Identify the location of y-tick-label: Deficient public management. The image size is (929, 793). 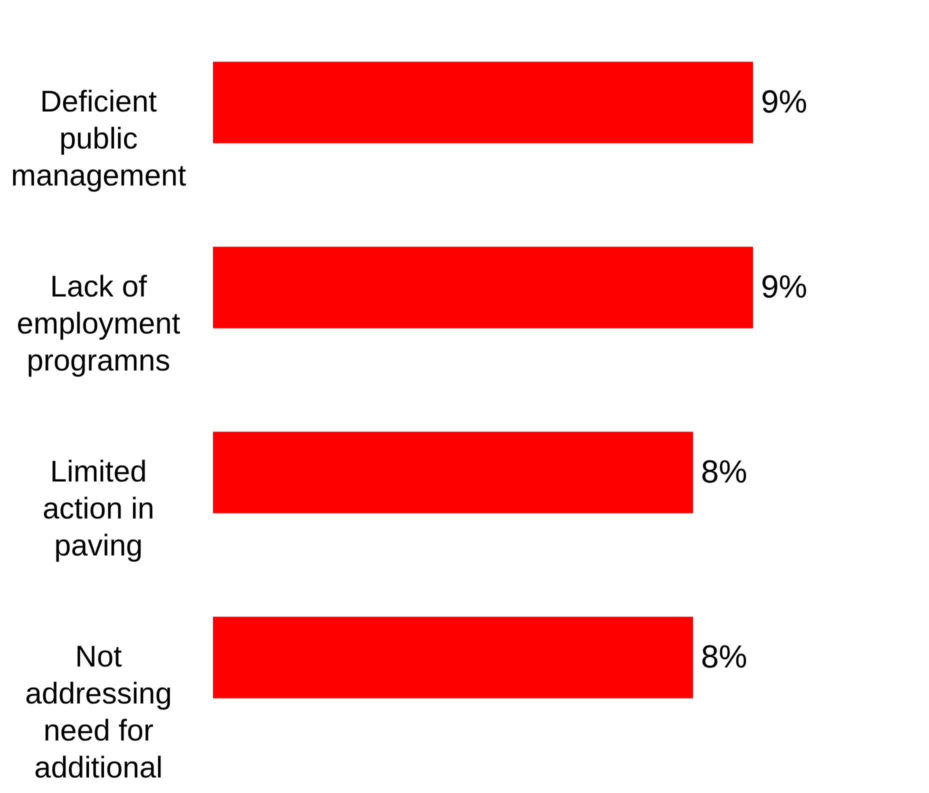
(98, 139).